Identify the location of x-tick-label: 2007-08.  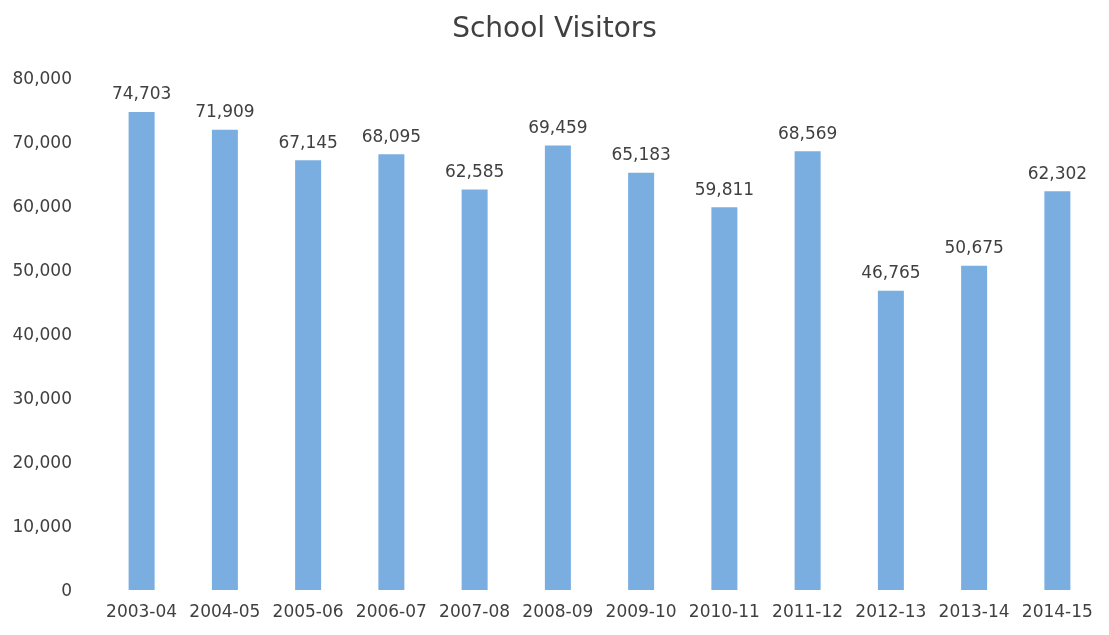
(475, 610).